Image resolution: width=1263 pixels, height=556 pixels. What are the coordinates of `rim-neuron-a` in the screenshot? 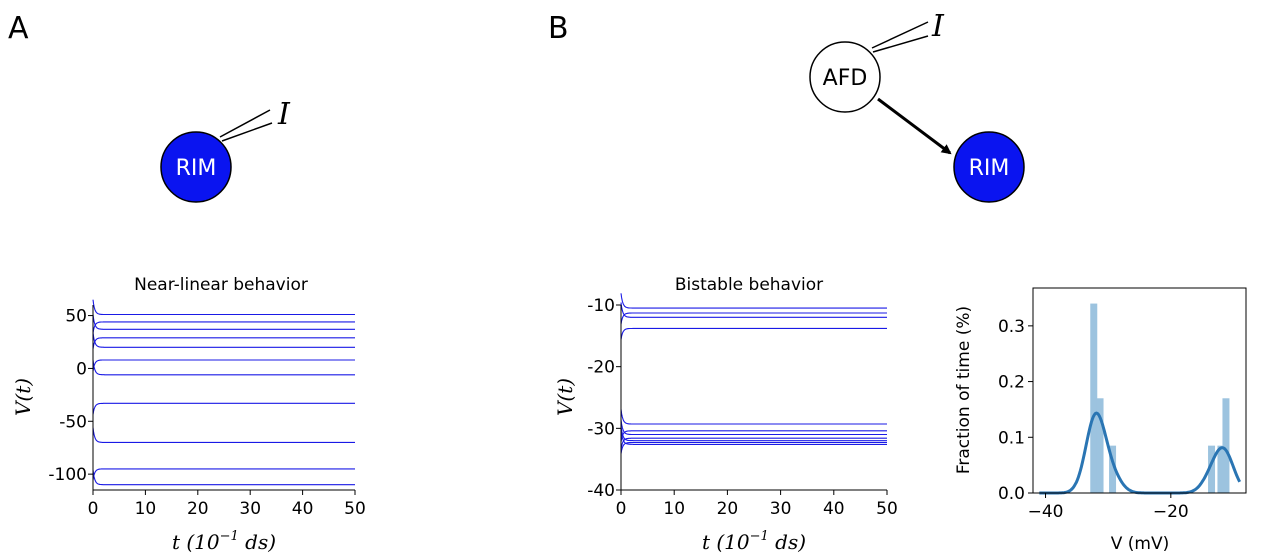 It's located at (196, 167).